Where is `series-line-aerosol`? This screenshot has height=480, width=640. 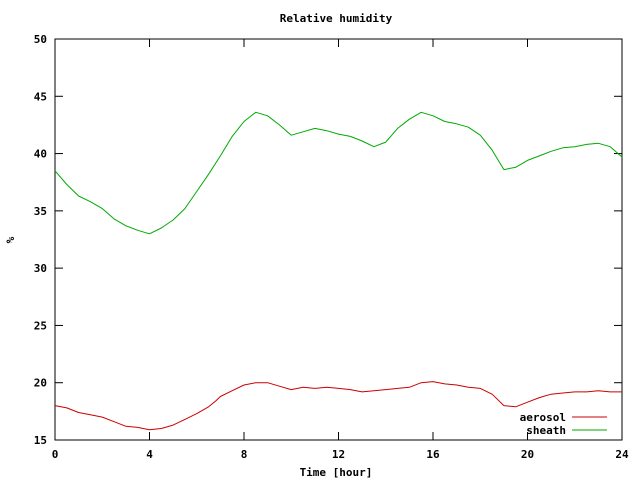
series-line-aerosol is located at coordinates (338, 406).